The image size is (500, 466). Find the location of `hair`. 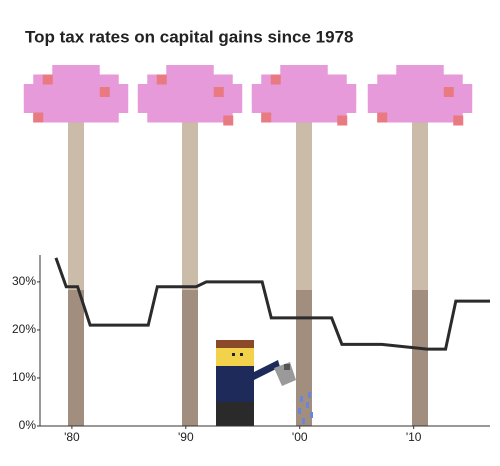

hair is located at coordinates (235, 344).